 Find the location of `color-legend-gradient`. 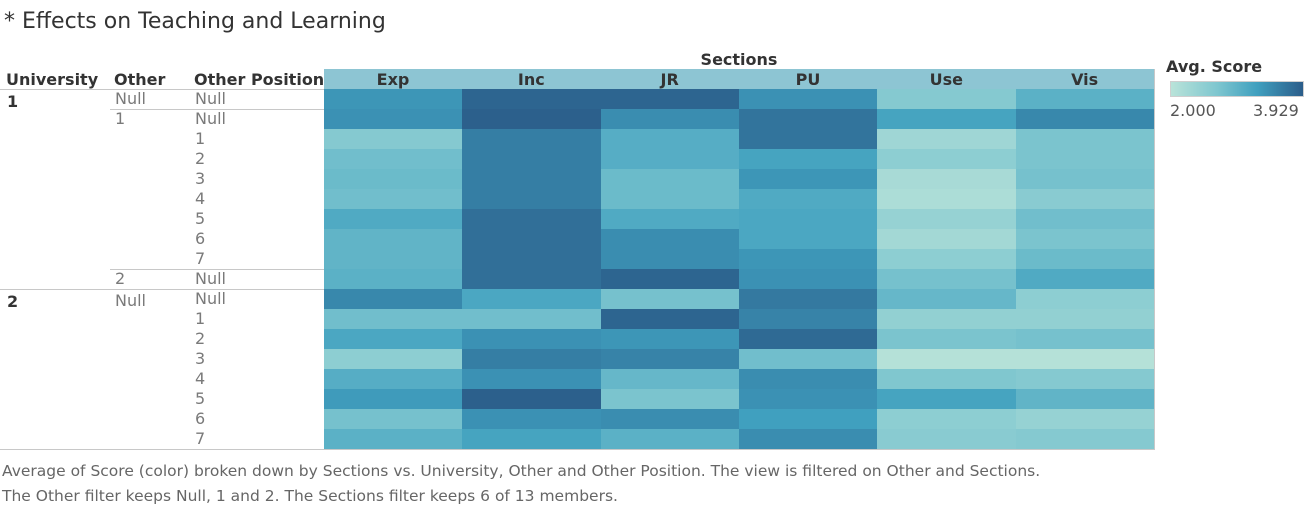

color-legend-gradient is located at coordinates (1237, 89).